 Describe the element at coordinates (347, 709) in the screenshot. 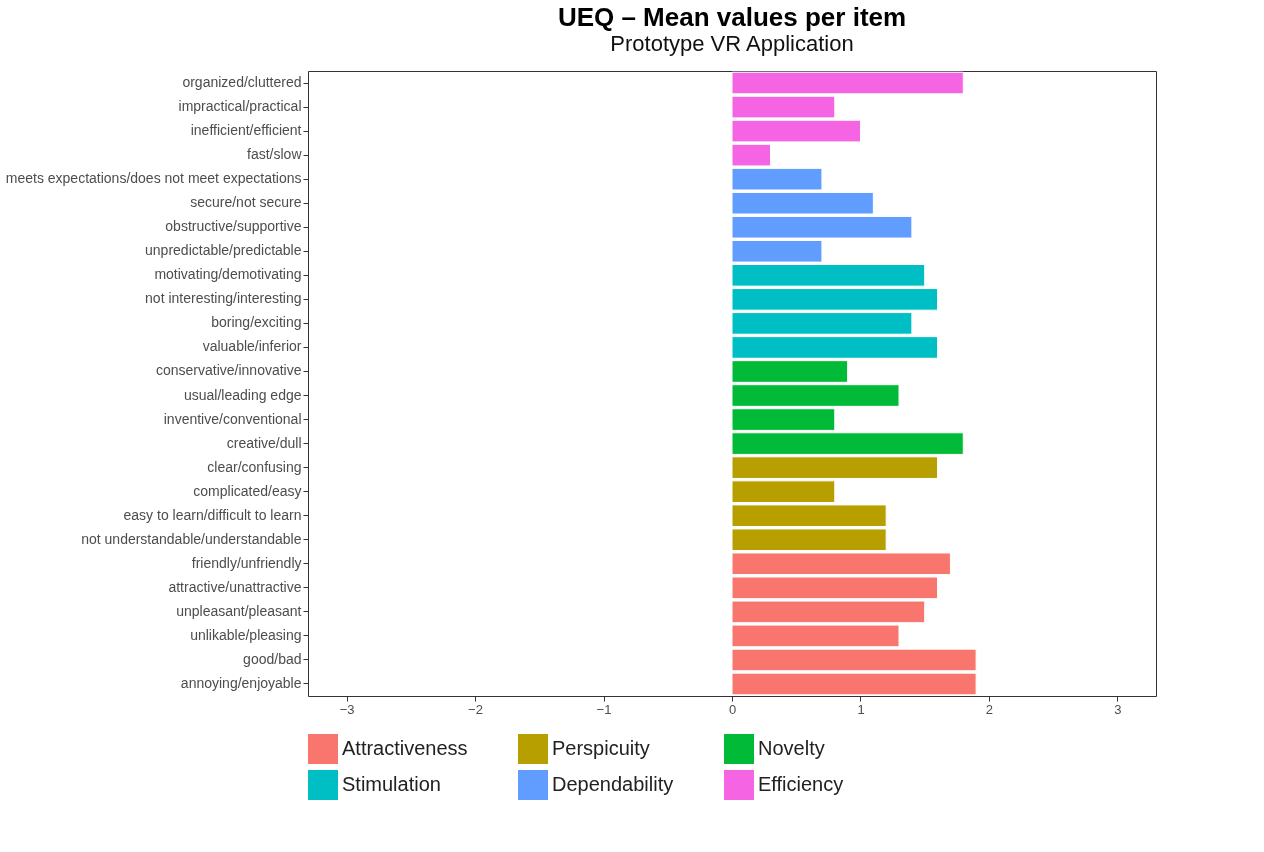

I see `x-tick-label: −3` at that location.